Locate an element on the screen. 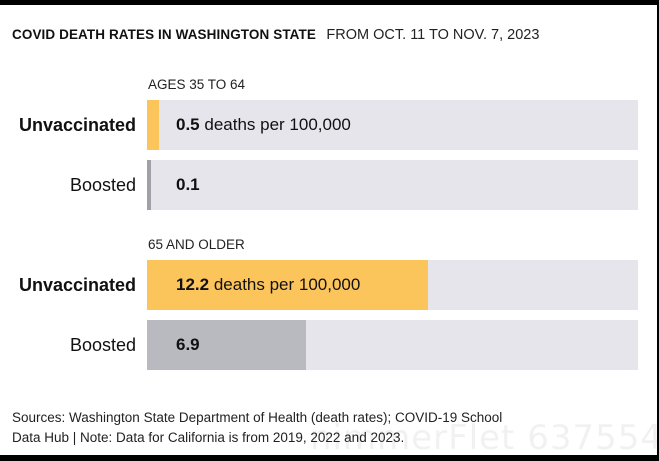  group-label-ages-35-to-64: AGES 35 TO 64 is located at coordinates (197, 84).